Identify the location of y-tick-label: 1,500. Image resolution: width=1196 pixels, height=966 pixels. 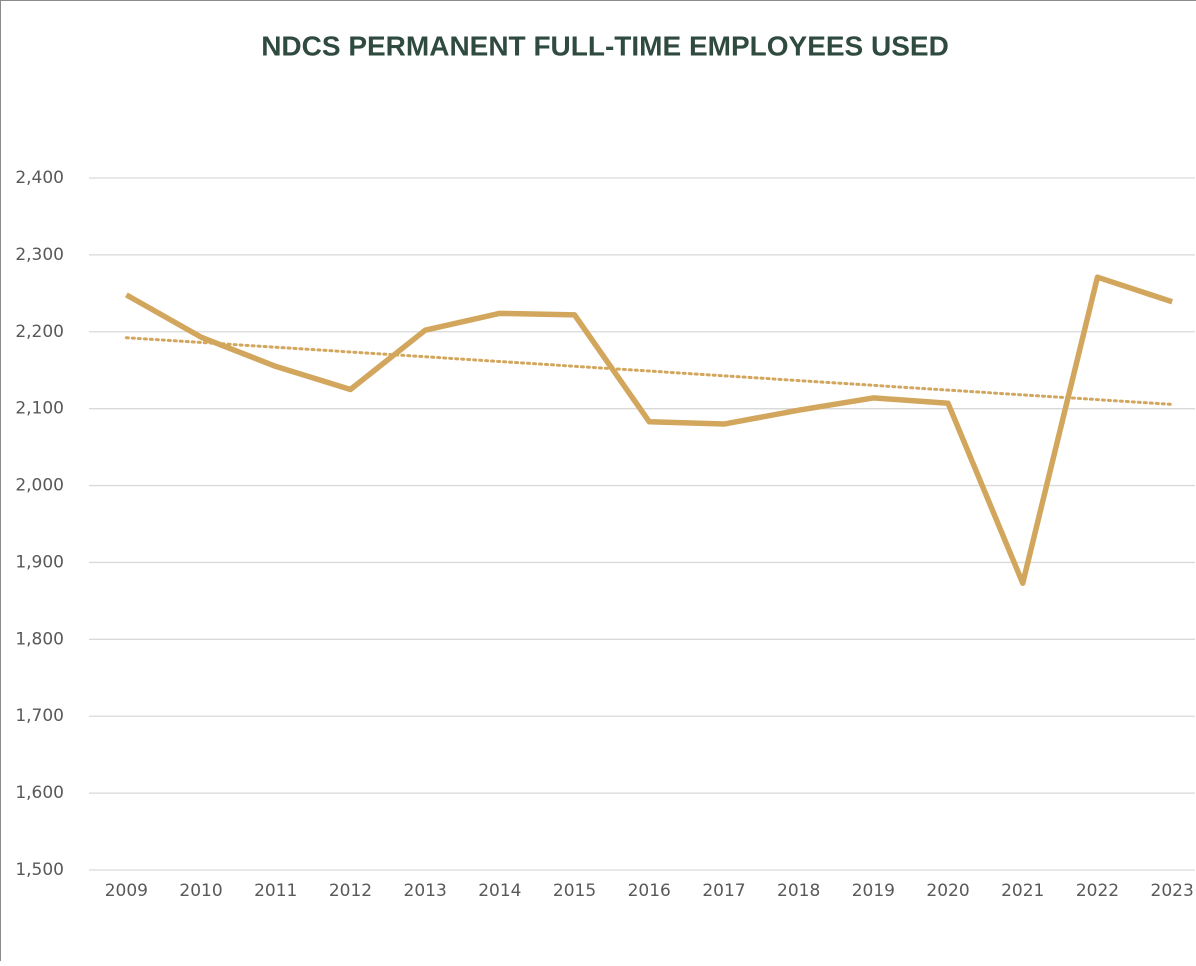
(39, 870).